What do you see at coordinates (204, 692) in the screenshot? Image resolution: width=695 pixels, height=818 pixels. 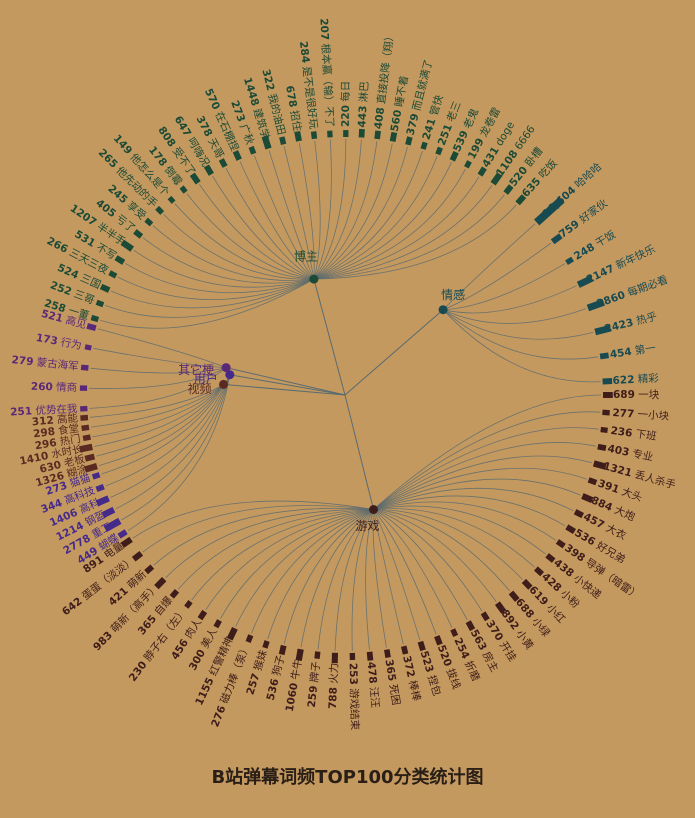 I see `leaf-value: 1155` at bounding box center [204, 692].